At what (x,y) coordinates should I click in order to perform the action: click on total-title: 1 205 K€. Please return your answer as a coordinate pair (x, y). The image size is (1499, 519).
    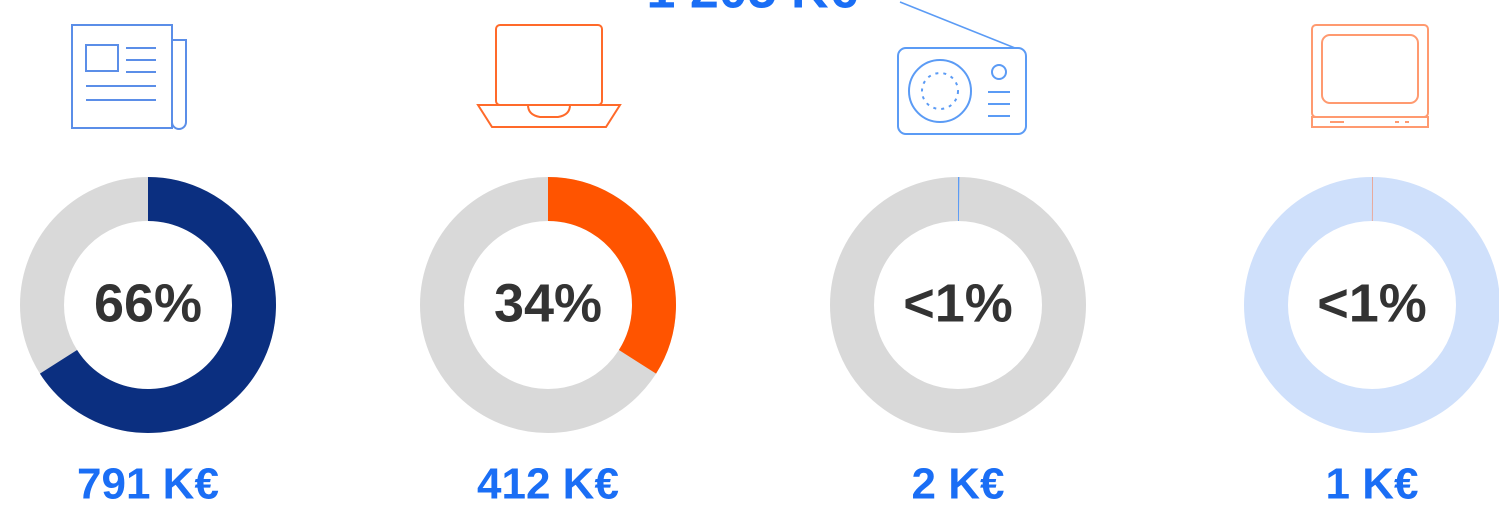
    Looking at the image, I should click on (751, 10).